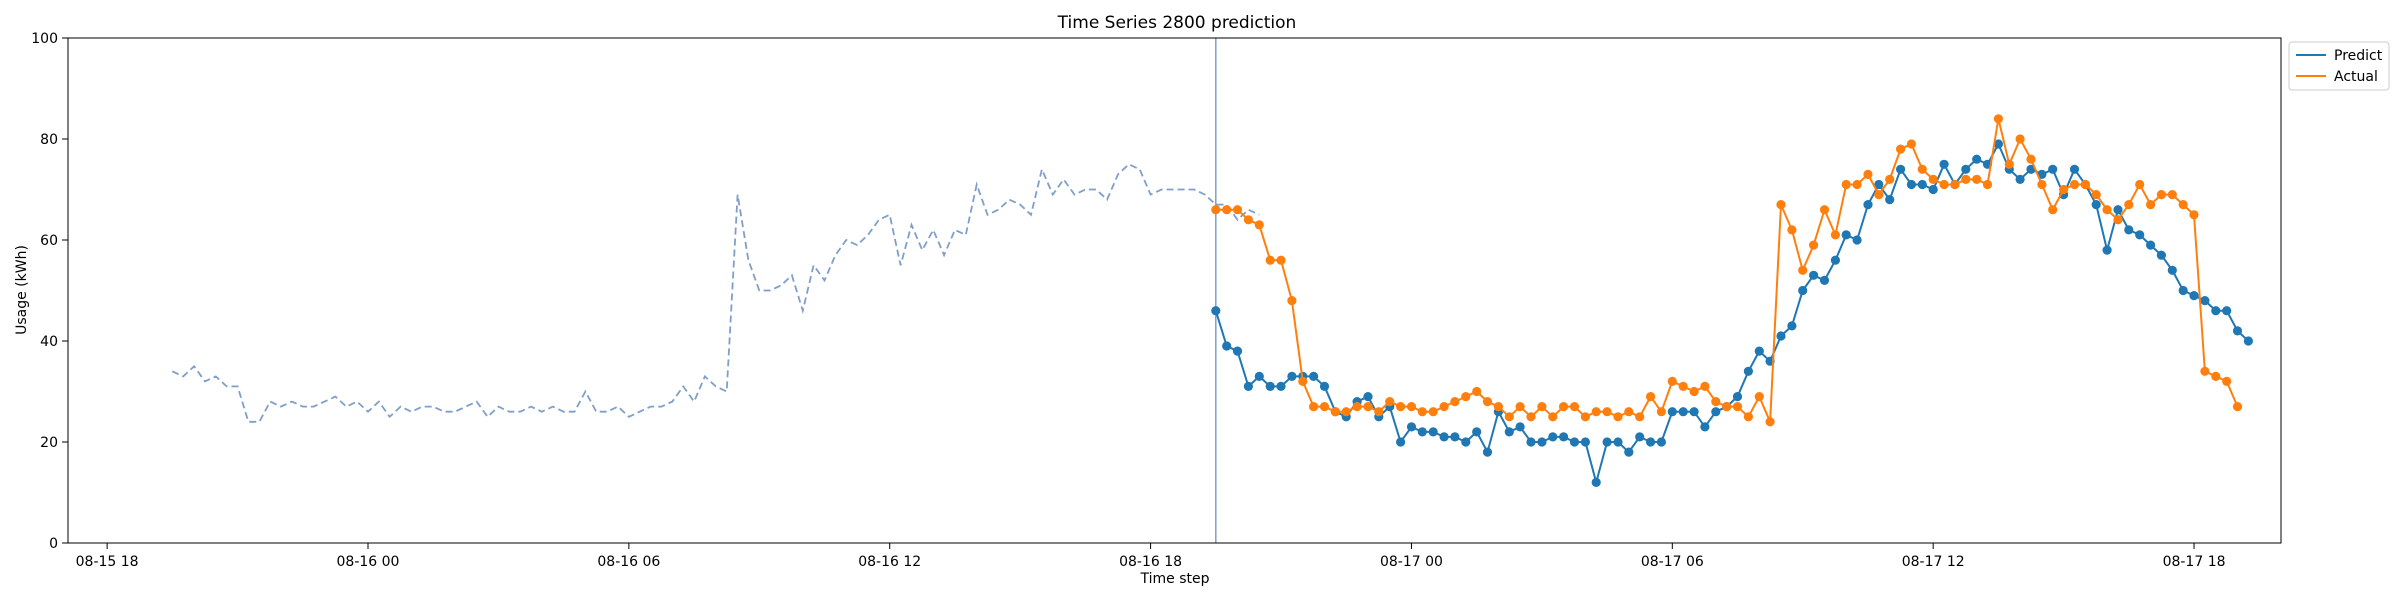 The width and height of the screenshot is (2400, 600). I want to click on y-axis-label: Usage (kWh), so click(22, 290).